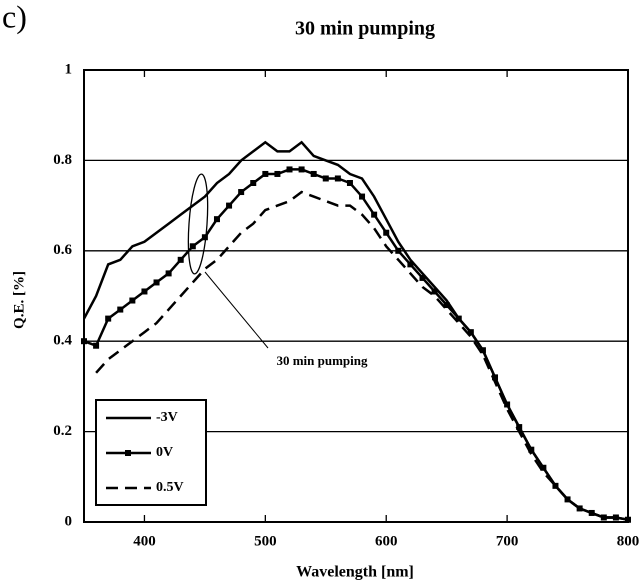 Image resolution: width=642 pixels, height=585 pixels. Describe the element at coordinates (62, 341) in the screenshot. I see `y-tick-label: 0.4` at that location.